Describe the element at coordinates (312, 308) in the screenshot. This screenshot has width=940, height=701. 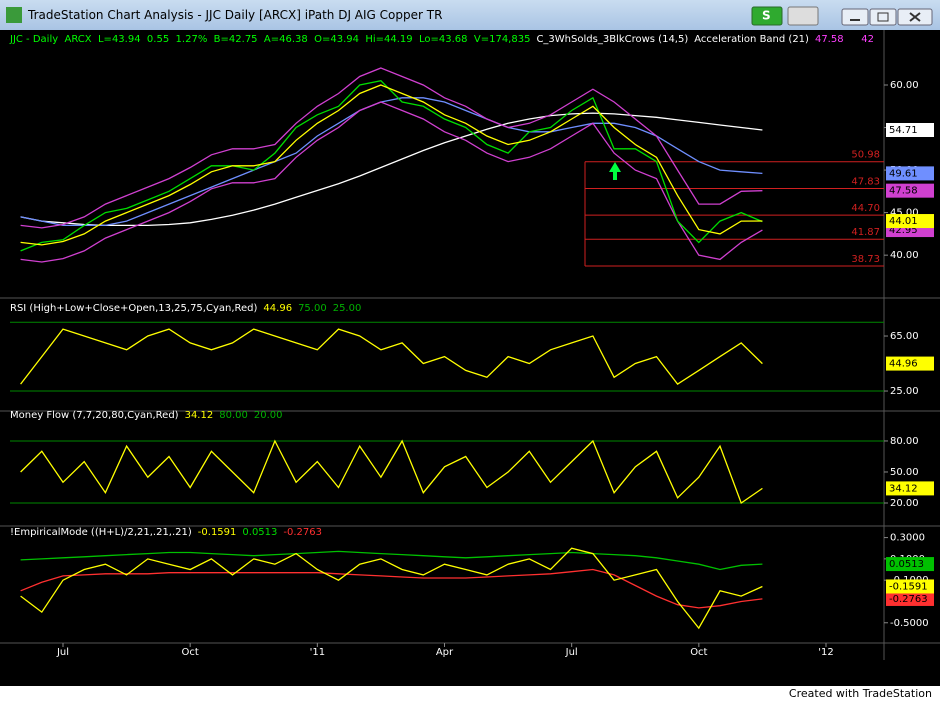
I see `header-item: 75.00` at that location.